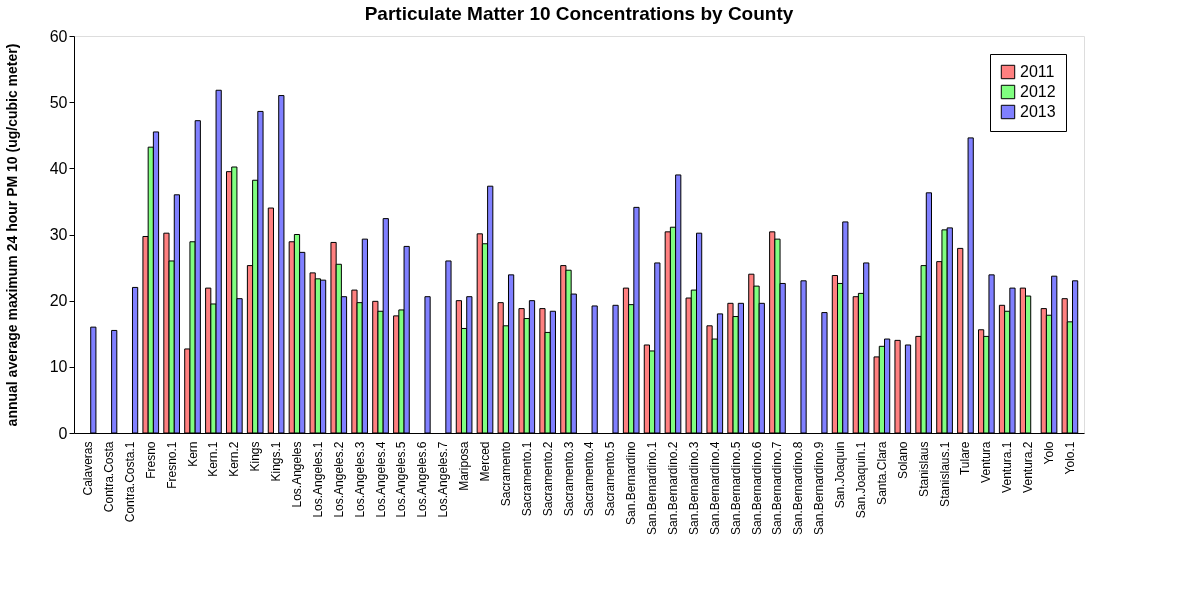 This screenshot has width=1188, height=599. What do you see at coordinates (965, 458) in the screenshot?
I see `x-tick-label: Tulare` at bounding box center [965, 458].